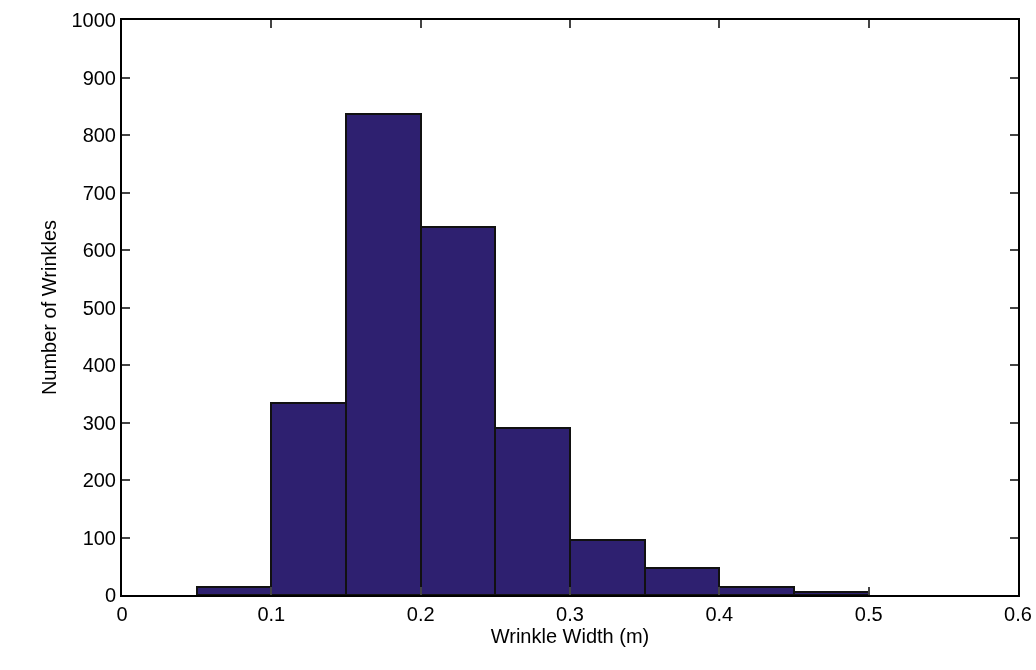  I want to click on y-tick-label: 0, so click(110, 595).